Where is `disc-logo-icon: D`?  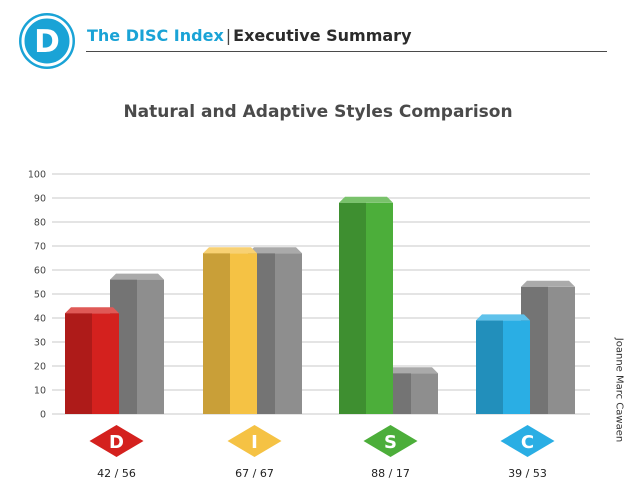
disc-logo-icon: D is located at coordinates (47, 41).